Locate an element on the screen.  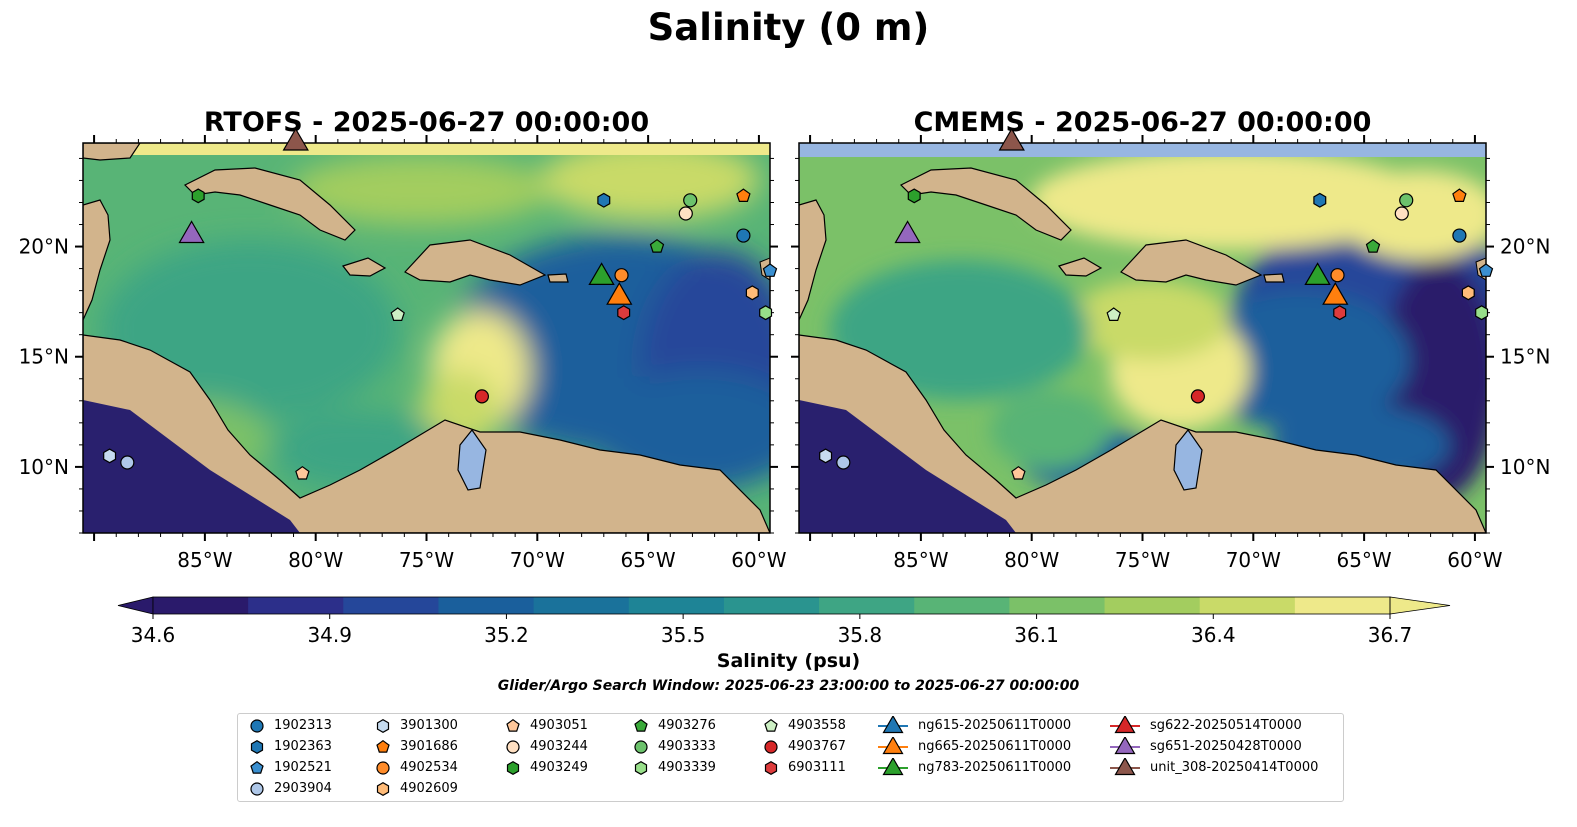
legend-label: 1902521 is located at coordinates (303, 767).